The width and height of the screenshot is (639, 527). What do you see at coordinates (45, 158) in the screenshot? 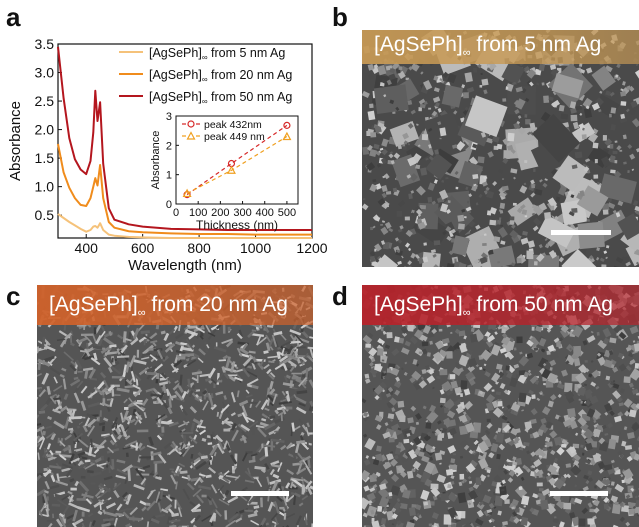
I see `y-tick-label: 1.5` at bounding box center [45, 158].